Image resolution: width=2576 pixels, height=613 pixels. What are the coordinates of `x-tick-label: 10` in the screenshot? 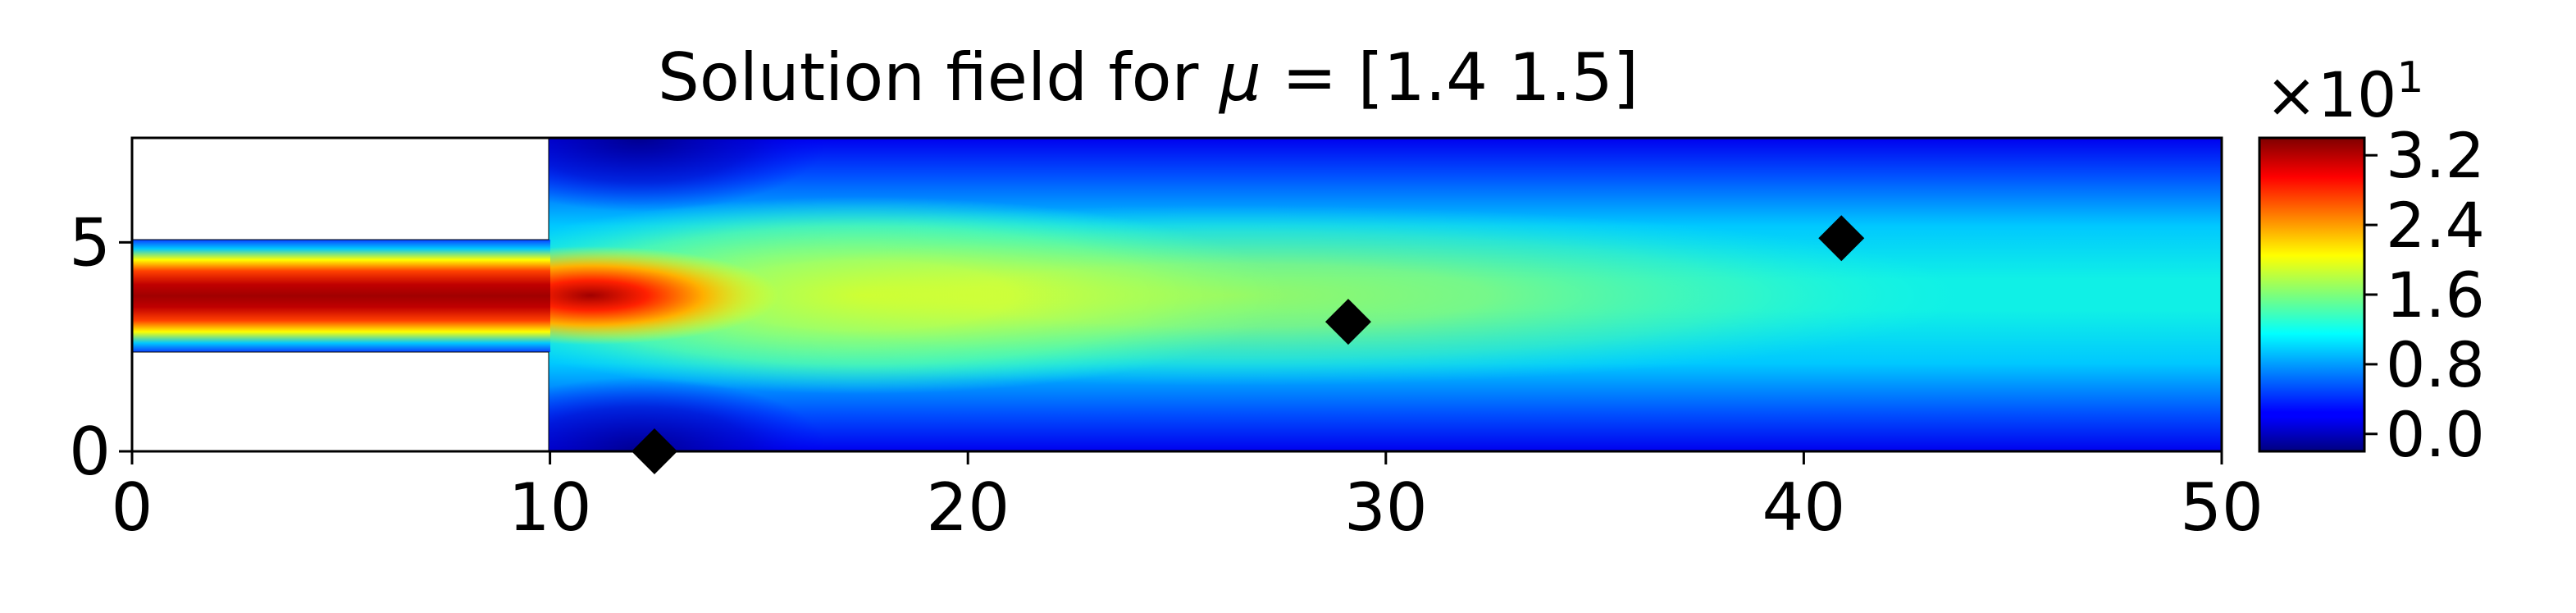 It's located at (550, 508).